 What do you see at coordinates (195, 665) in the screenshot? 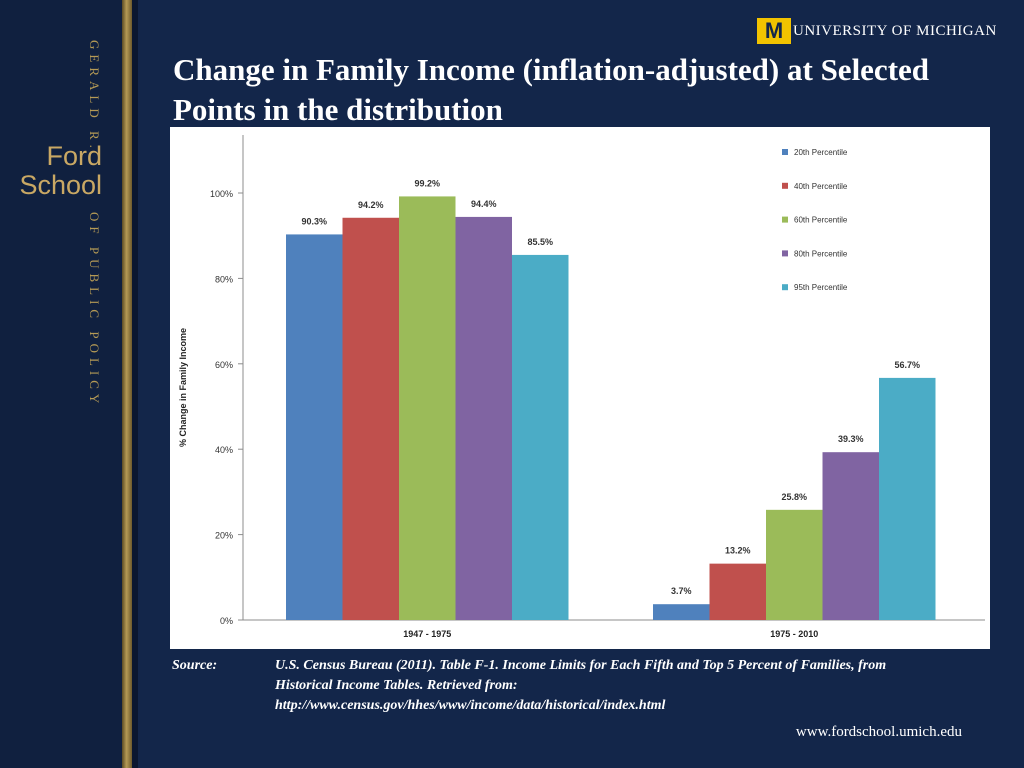
I see `source-label: Source:` at bounding box center [195, 665].